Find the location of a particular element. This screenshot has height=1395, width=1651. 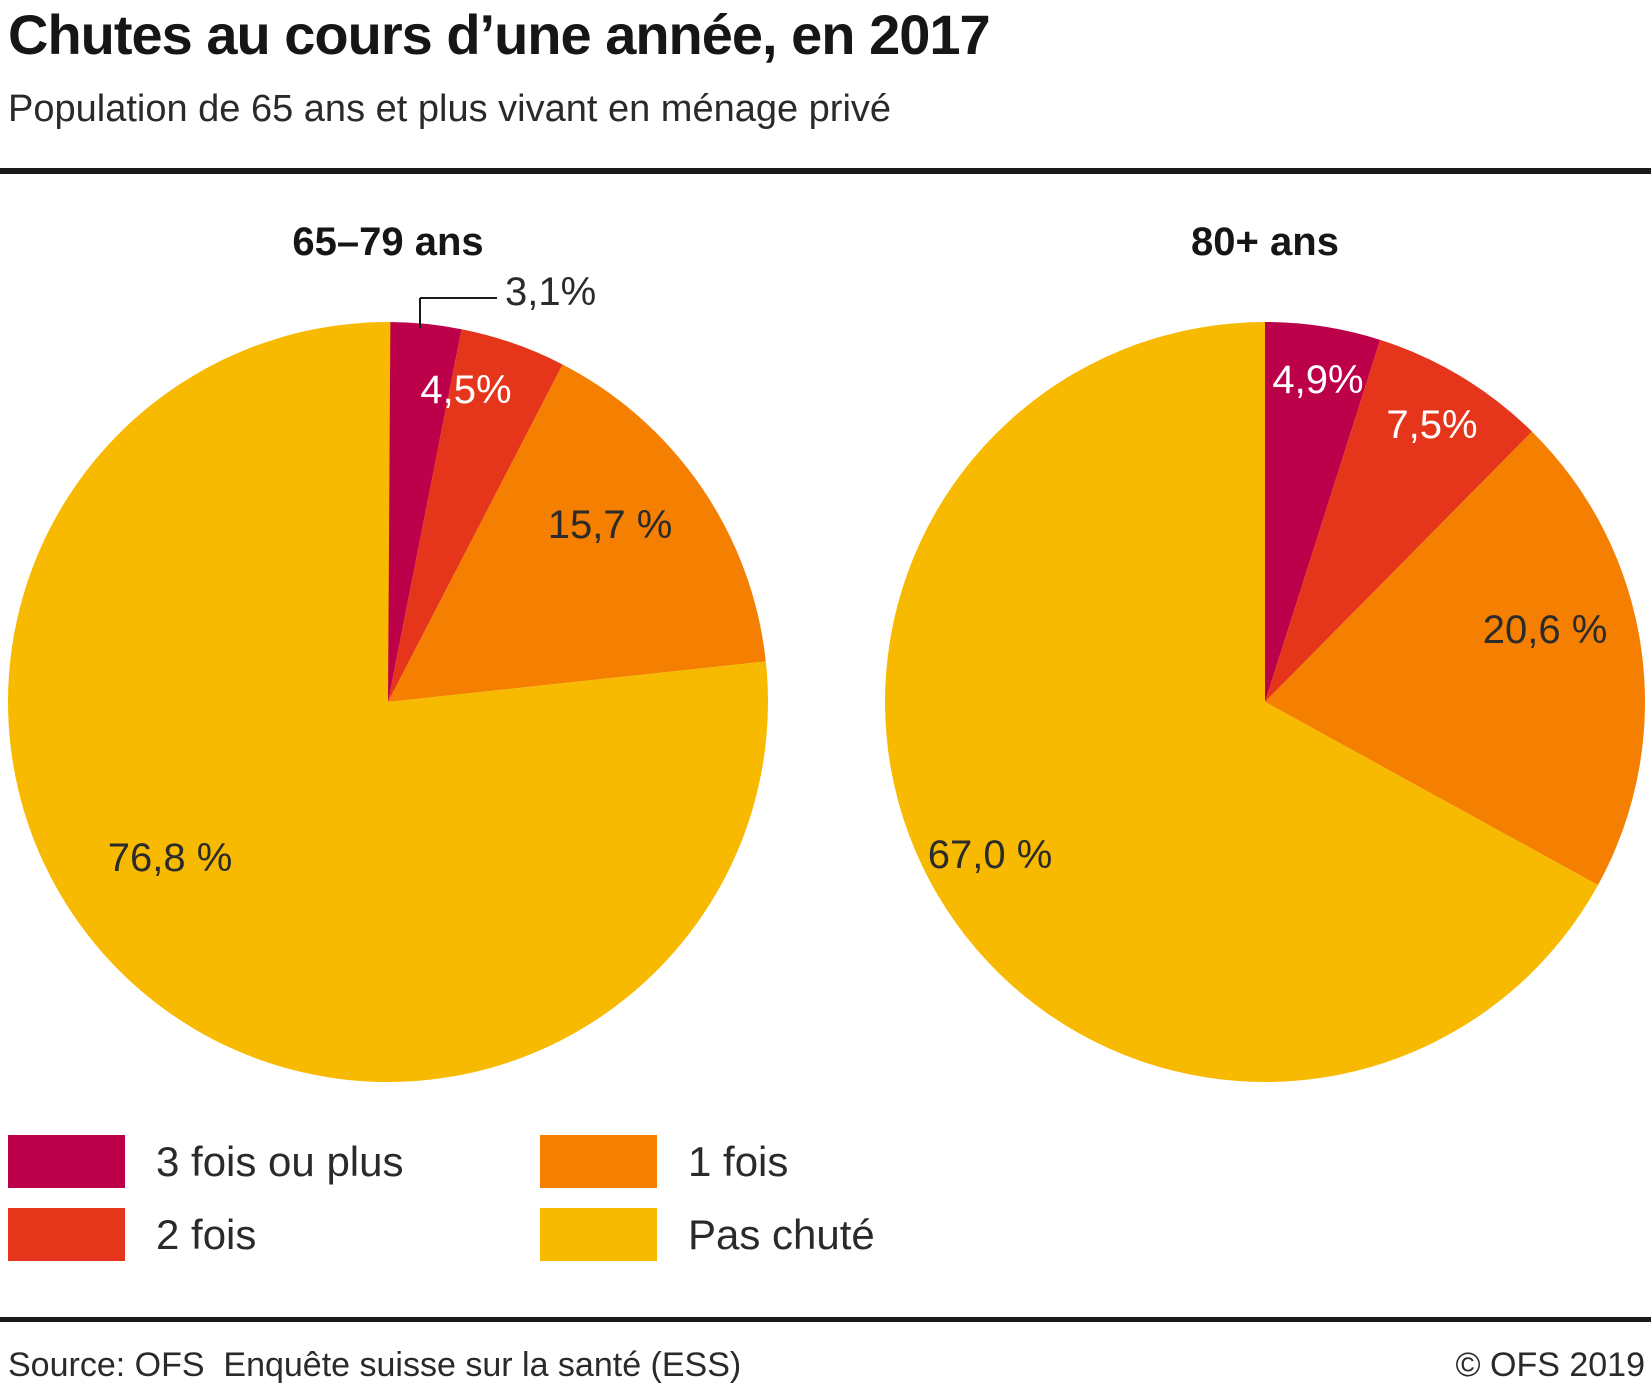

legend-item-2-fois: 2 fois is located at coordinates (274, 1234).